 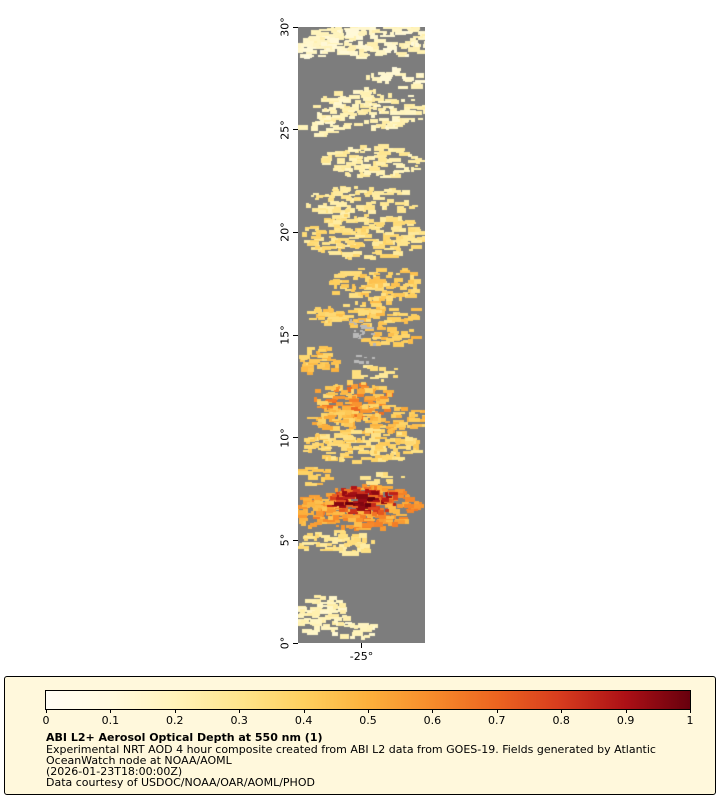 I want to click on lat-tick-label: 20°, so click(x=285, y=232).